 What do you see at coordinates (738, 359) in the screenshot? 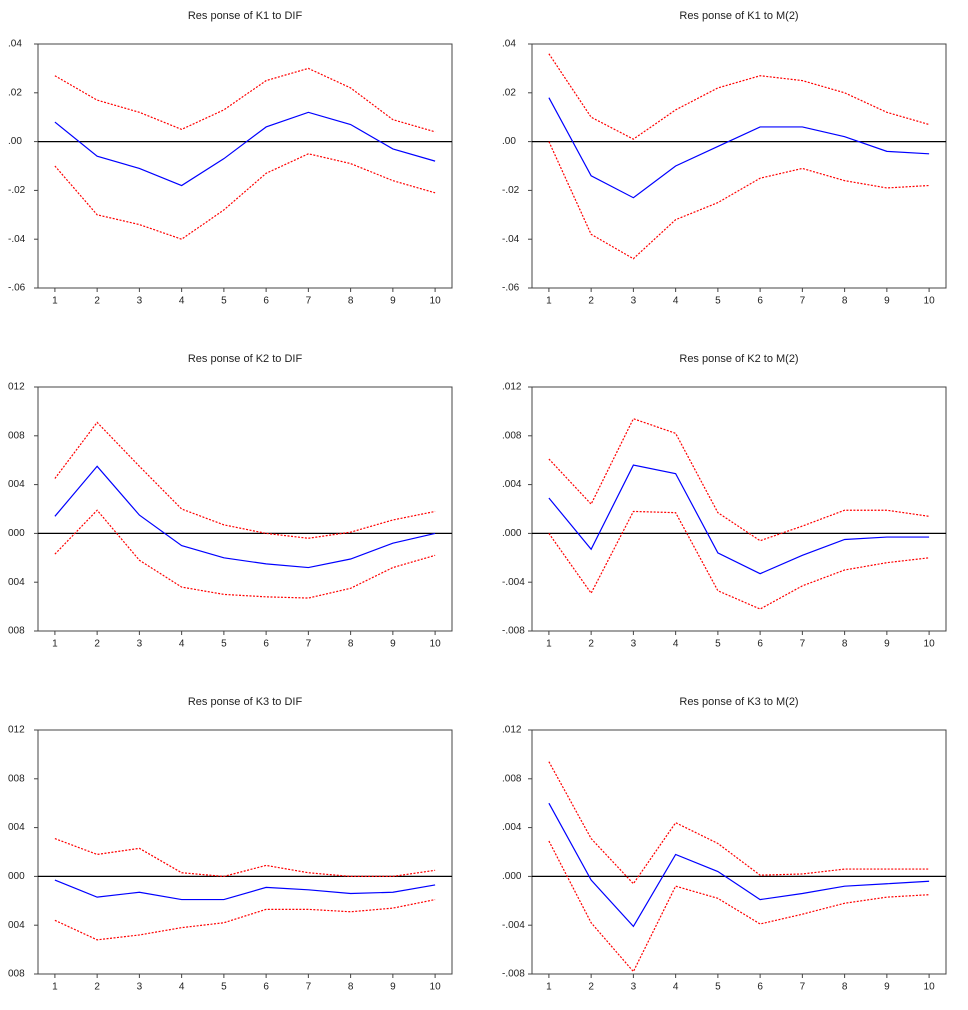
I see `chart-title: Res ponse of K2 to M(2)` at bounding box center [738, 359].